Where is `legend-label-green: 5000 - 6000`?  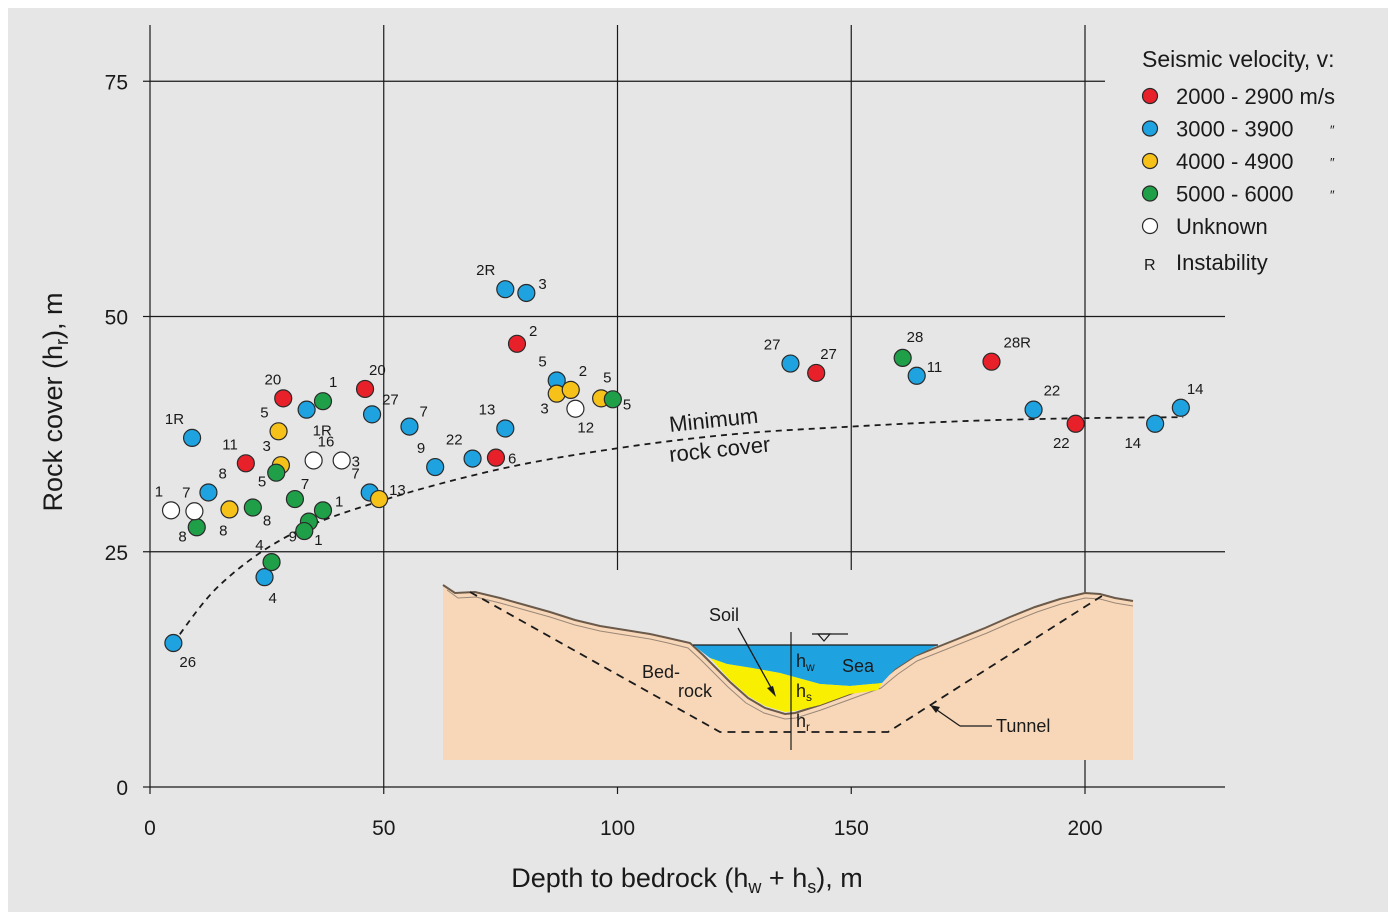 legend-label-green: 5000 - 6000 is located at coordinates (1234, 194).